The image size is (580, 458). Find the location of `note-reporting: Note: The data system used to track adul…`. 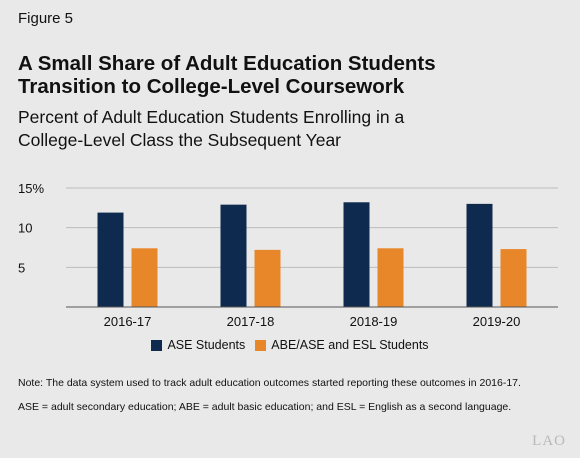

note-reporting: Note: The data system used to track adul… is located at coordinates (269, 383).